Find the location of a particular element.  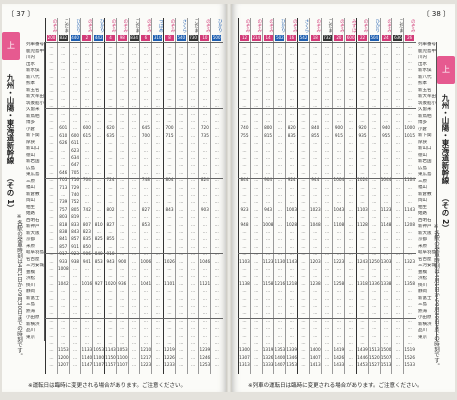

section-divider is located at coordinates (327, 108).